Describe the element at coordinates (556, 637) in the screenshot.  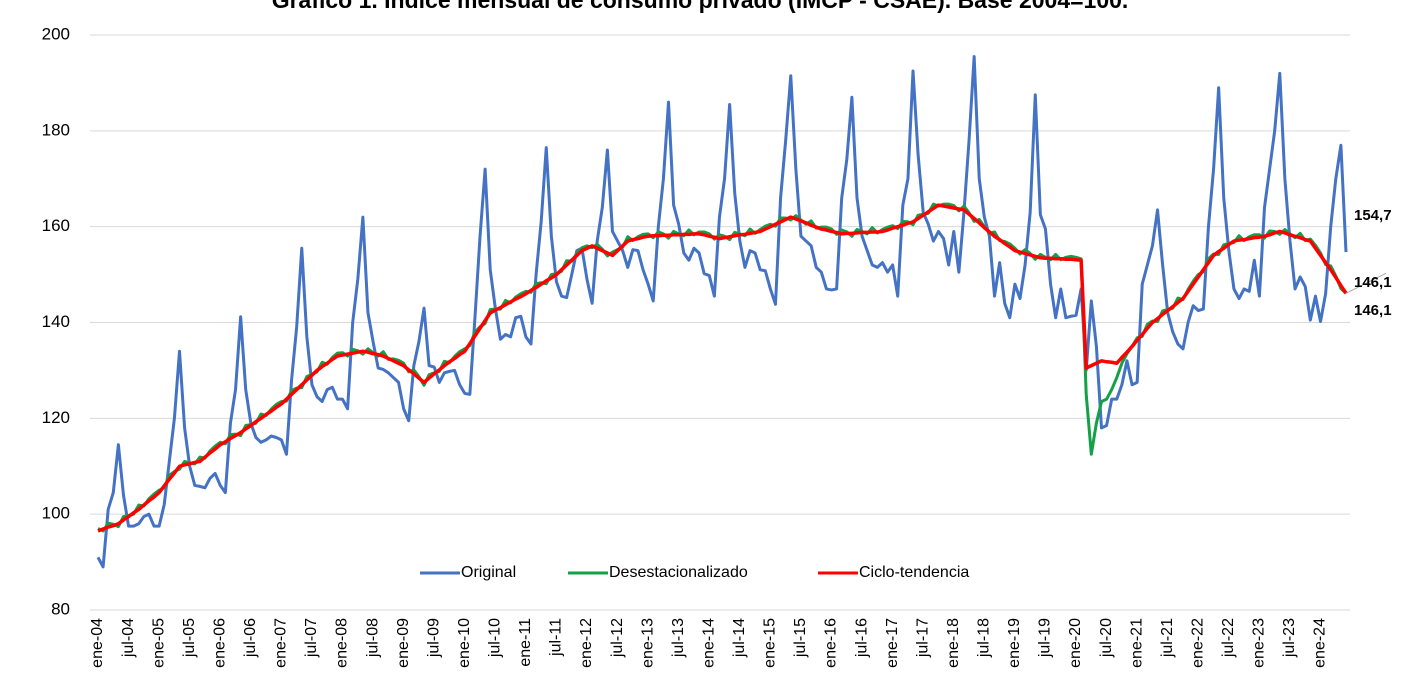
I see `x-tick-label: jul-11` at that location.